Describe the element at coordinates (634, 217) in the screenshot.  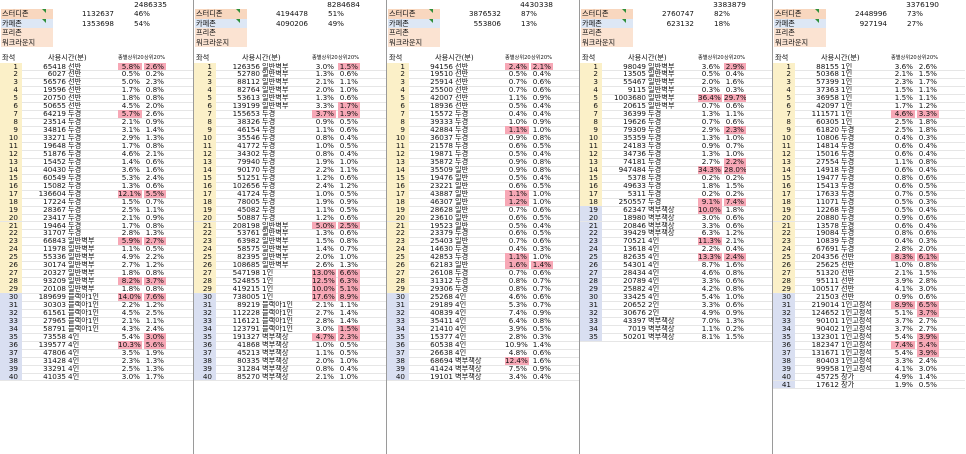
I see `usage-minutes: 18980` at that location.